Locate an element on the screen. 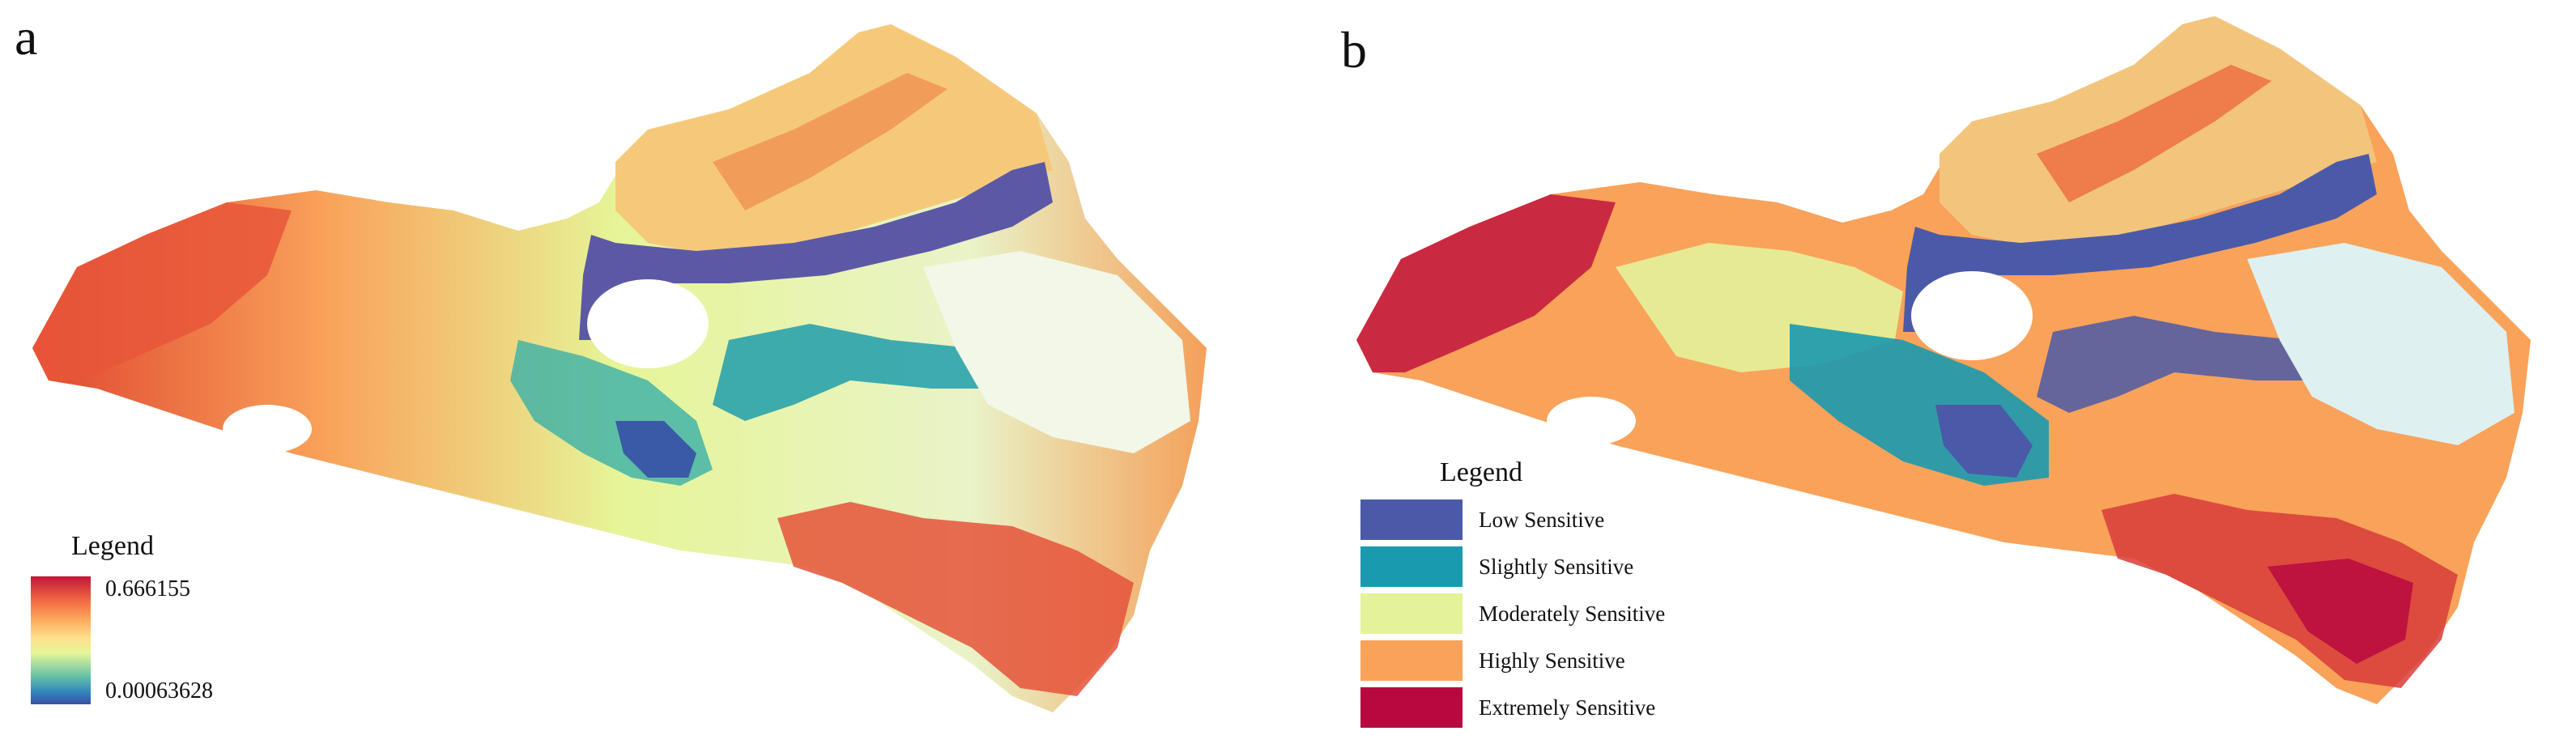 The height and width of the screenshot is (748, 2576). legend-item-extreme: Extremely Sensitive is located at coordinates (1507, 707).